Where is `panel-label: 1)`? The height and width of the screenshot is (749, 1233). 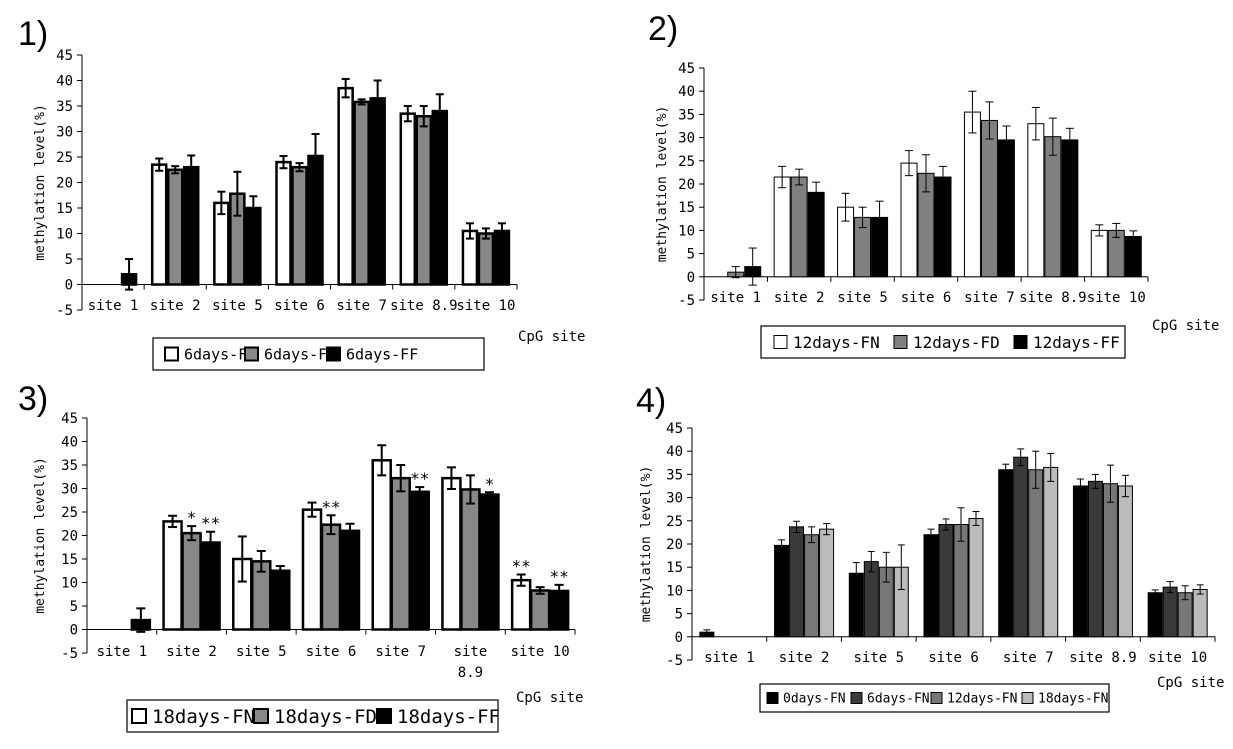 panel-label: 1) is located at coordinates (33, 34).